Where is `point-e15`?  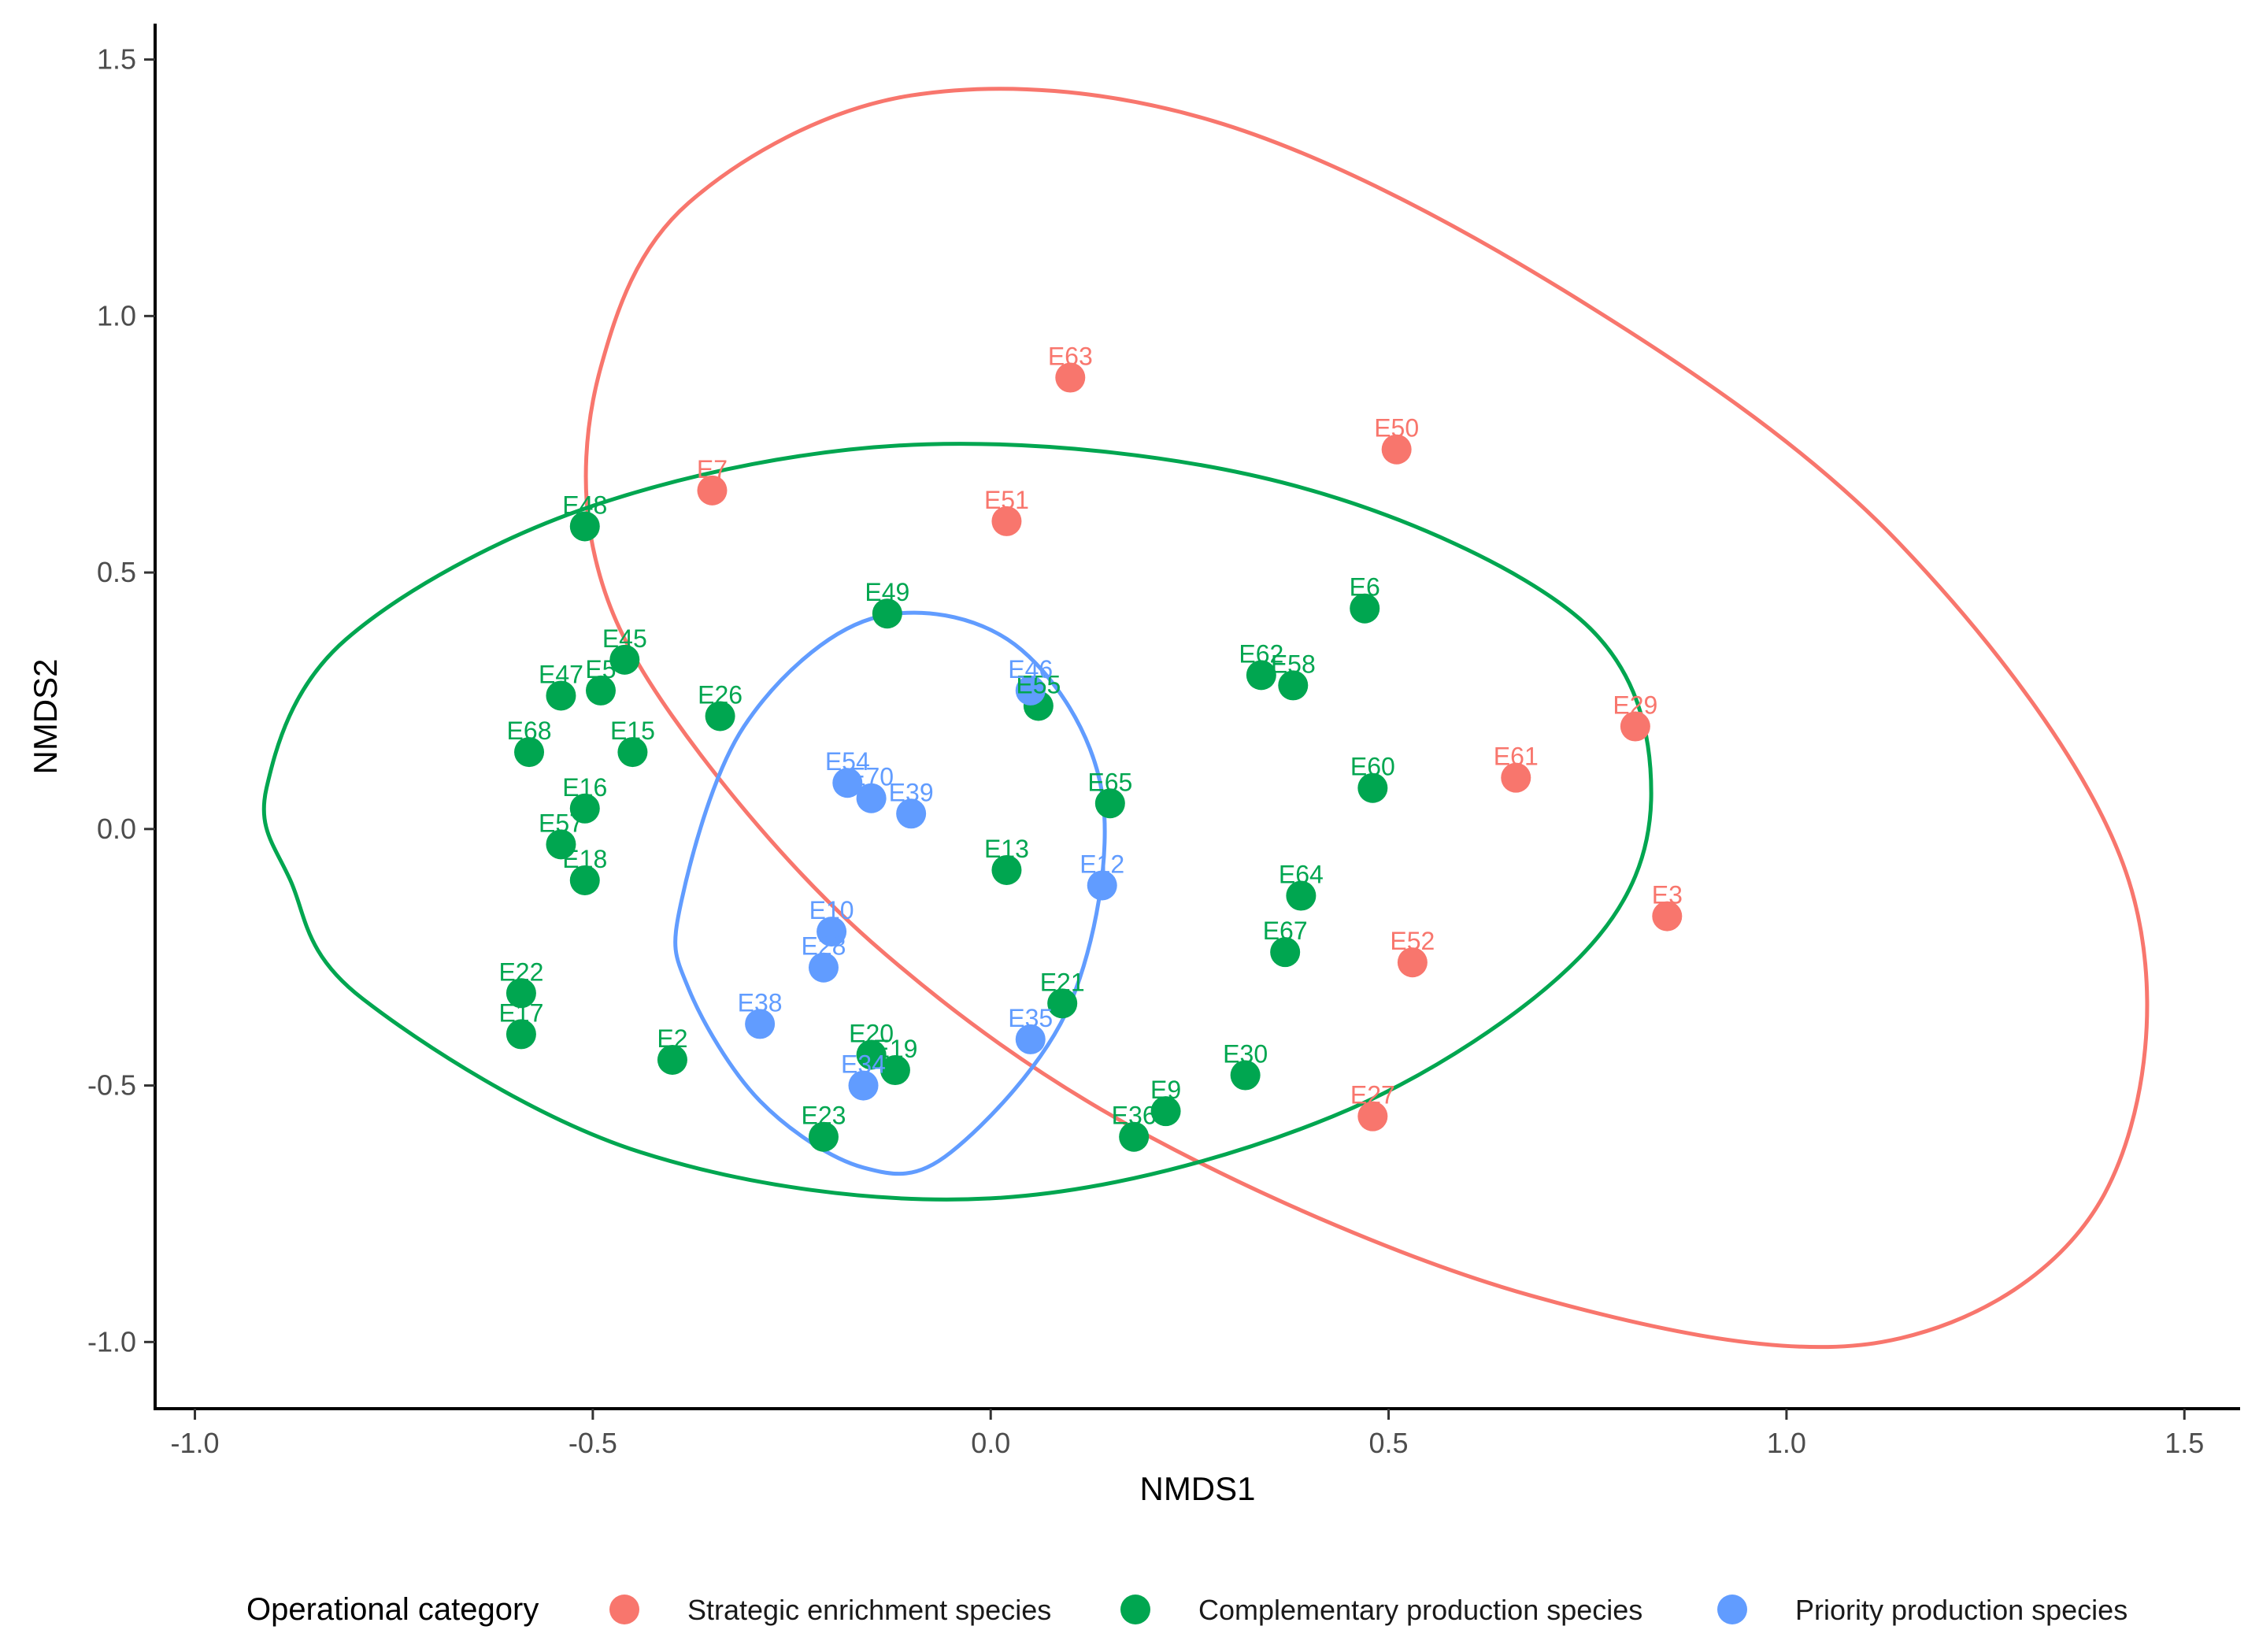
point-e15 is located at coordinates (633, 752).